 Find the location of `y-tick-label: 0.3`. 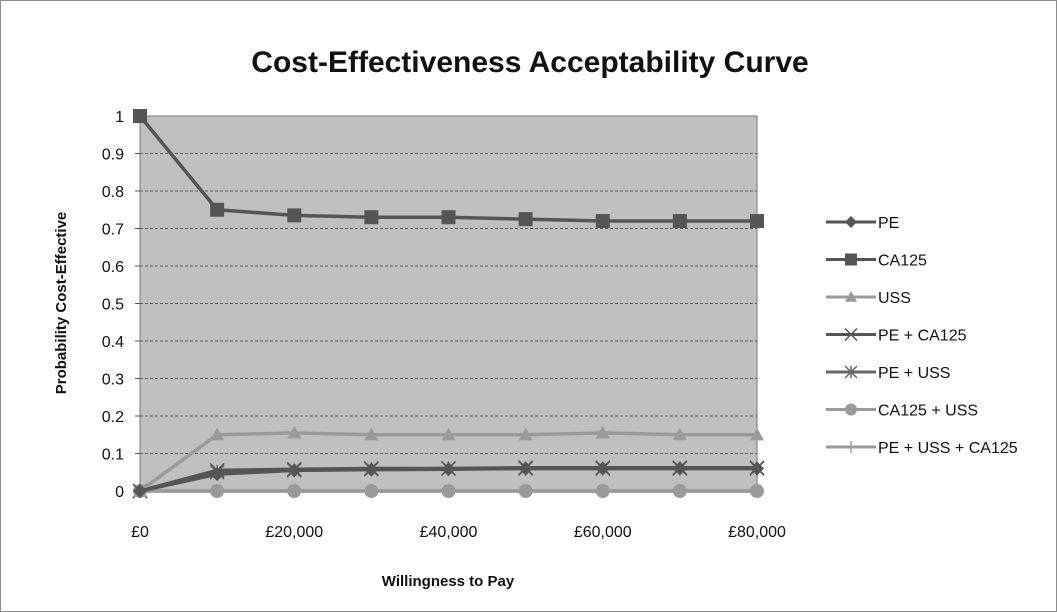

y-tick-label: 0.3 is located at coordinates (113, 380).